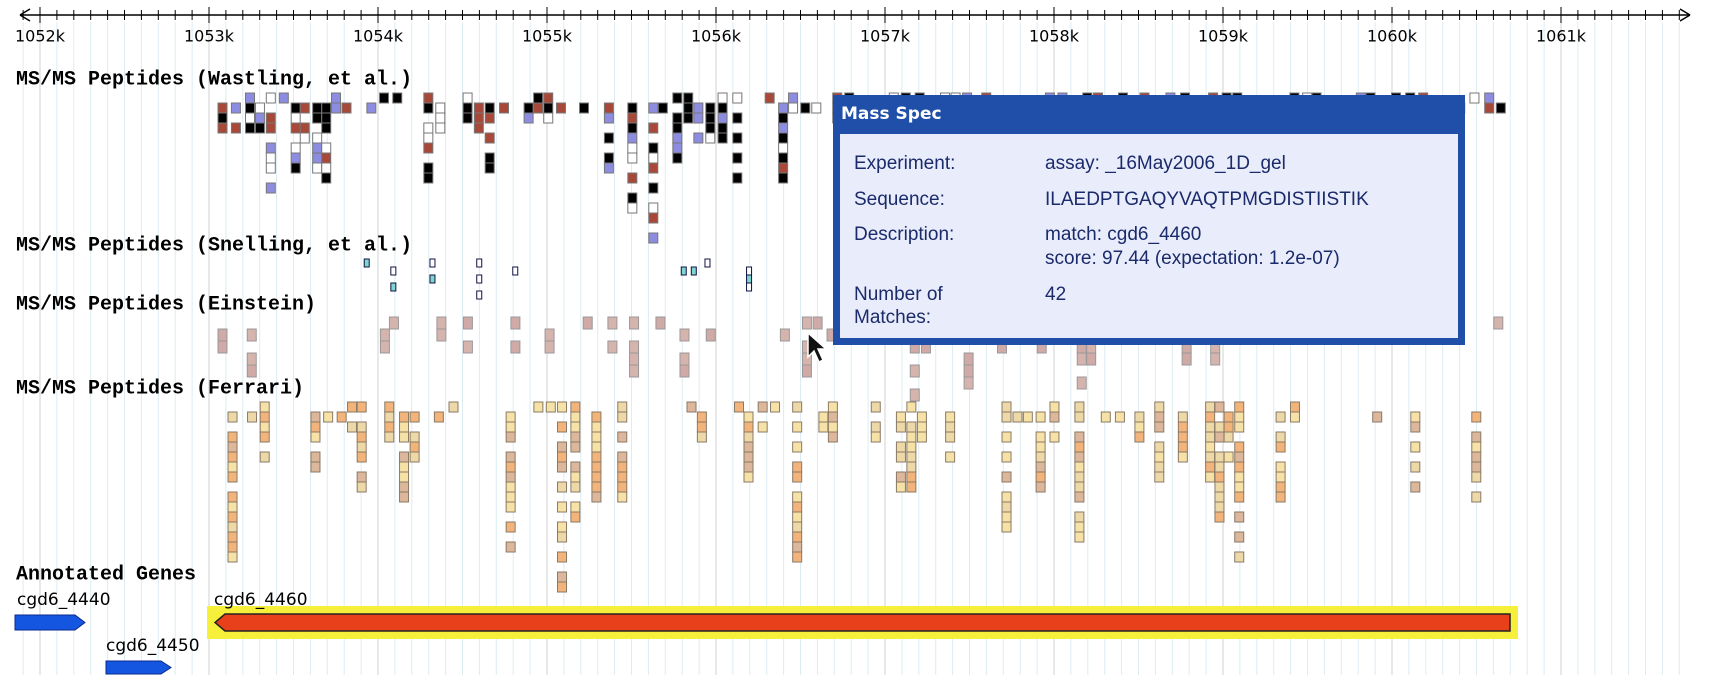 This screenshot has width=1712, height=675. What do you see at coordinates (1123, 234) in the screenshot?
I see `tooltip-value: match: cgd6_4460` at bounding box center [1123, 234].